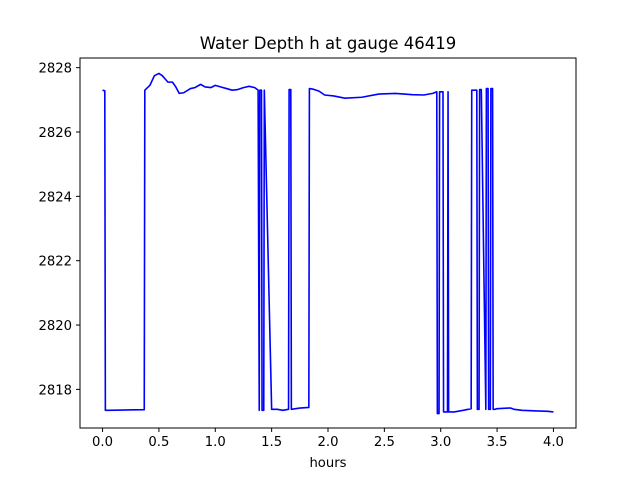 Image resolution: width=640 pixels, height=480 pixels. What do you see at coordinates (553, 442) in the screenshot?
I see `x-tick-label: 4.0` at bounding box center [553, 442].